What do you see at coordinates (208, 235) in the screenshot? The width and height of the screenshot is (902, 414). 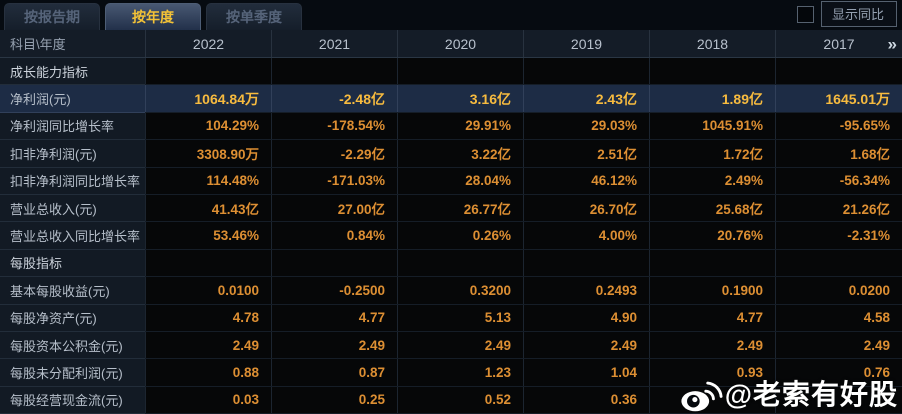 I see `row-value: 53.46%` at bounding box center [208, 235].